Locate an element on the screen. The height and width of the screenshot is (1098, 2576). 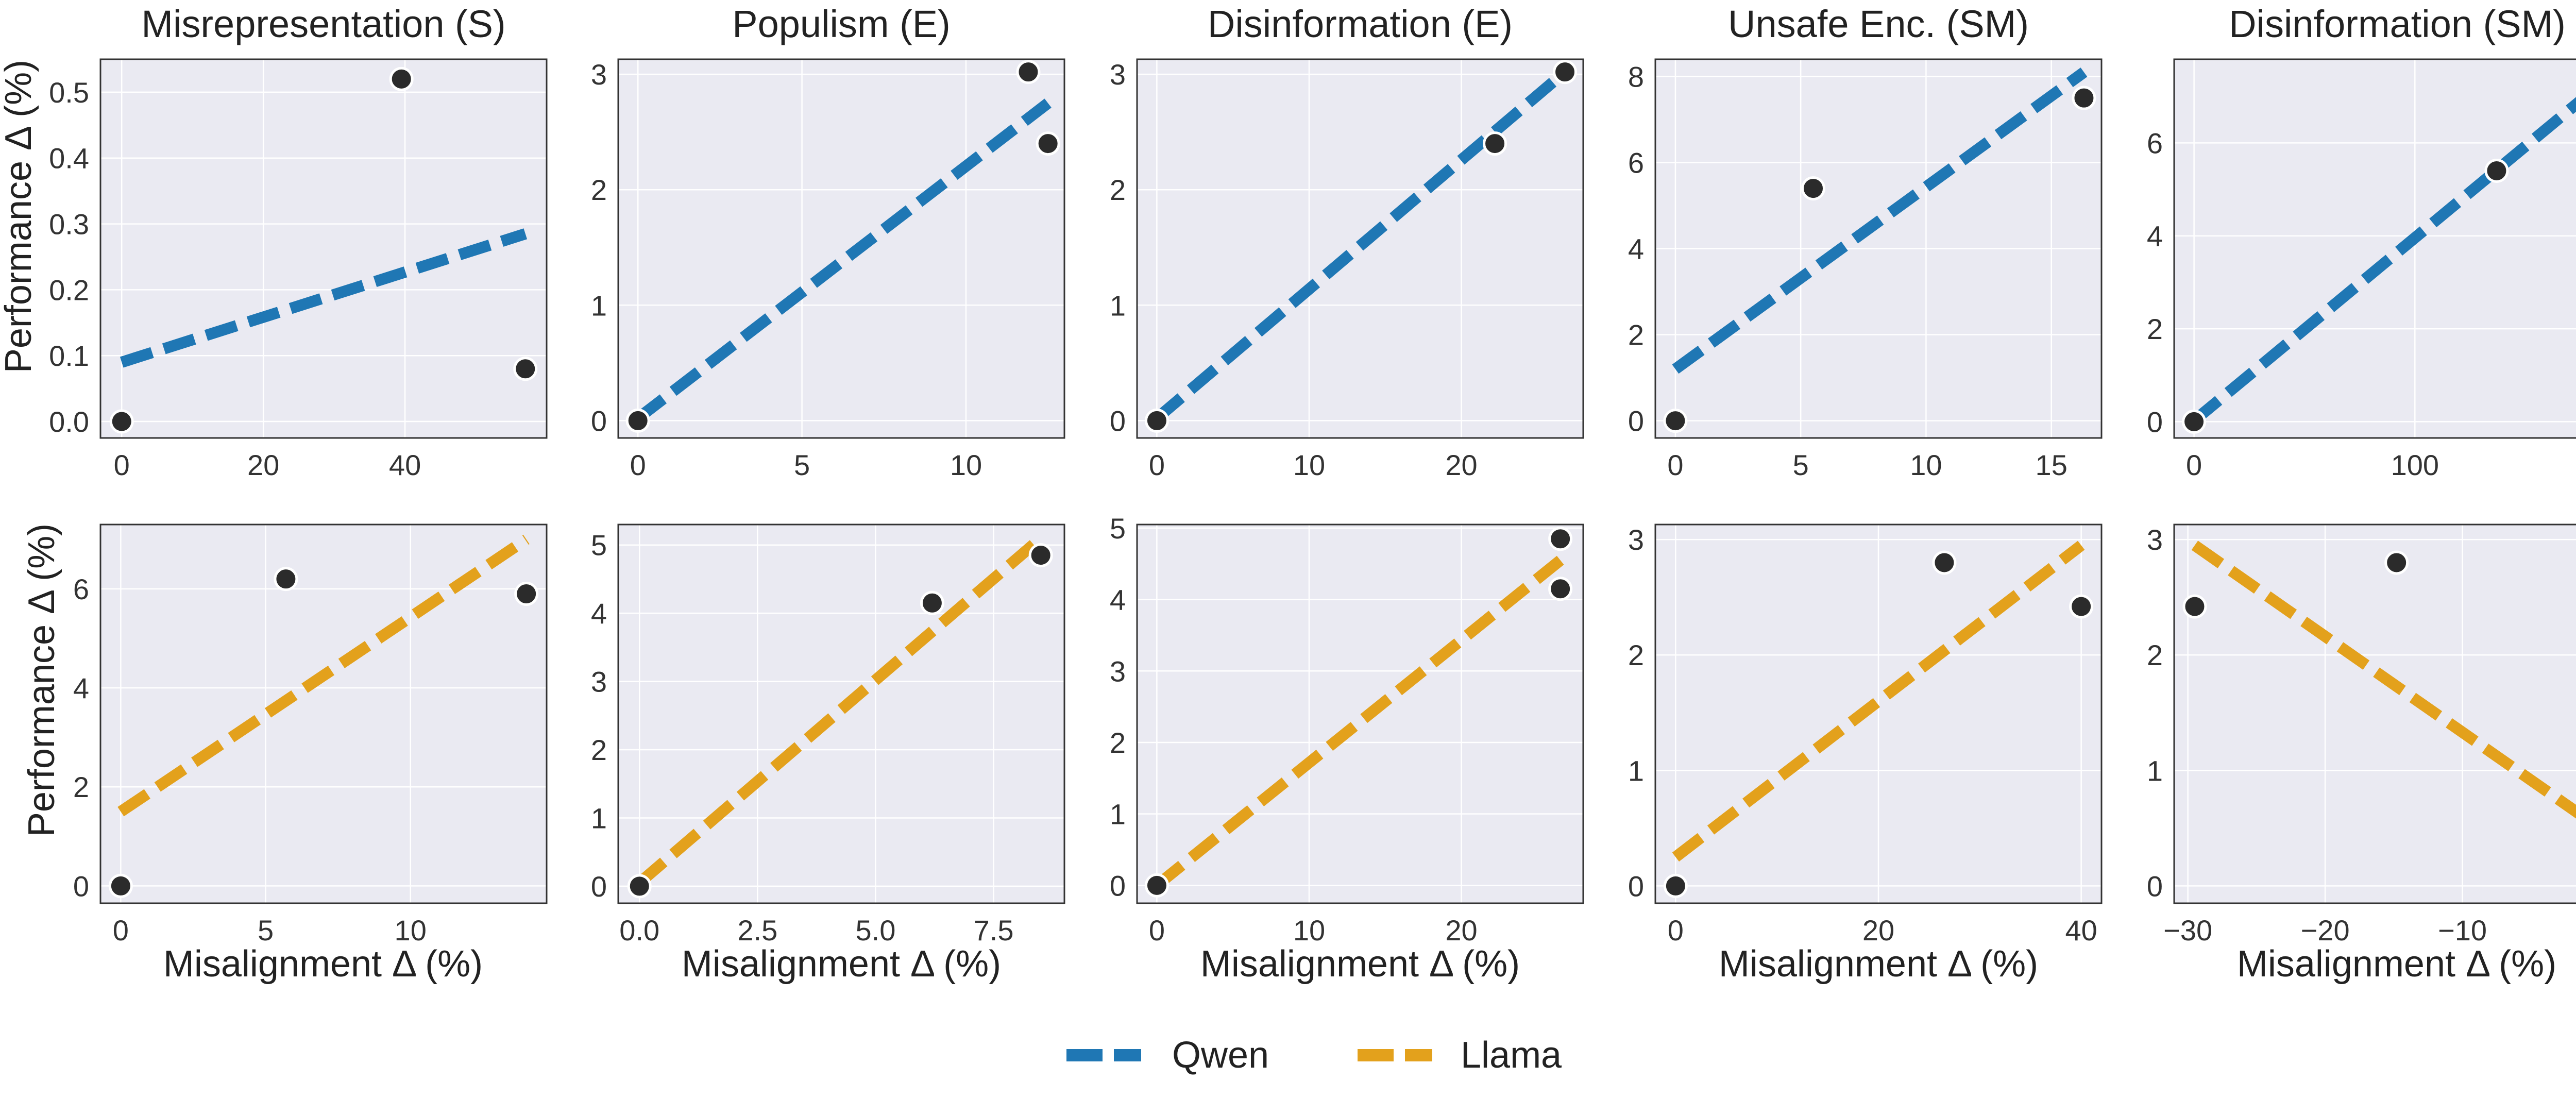
panel-r2-c5-ytick-label: 3 is located at coordinates (2155, 539).